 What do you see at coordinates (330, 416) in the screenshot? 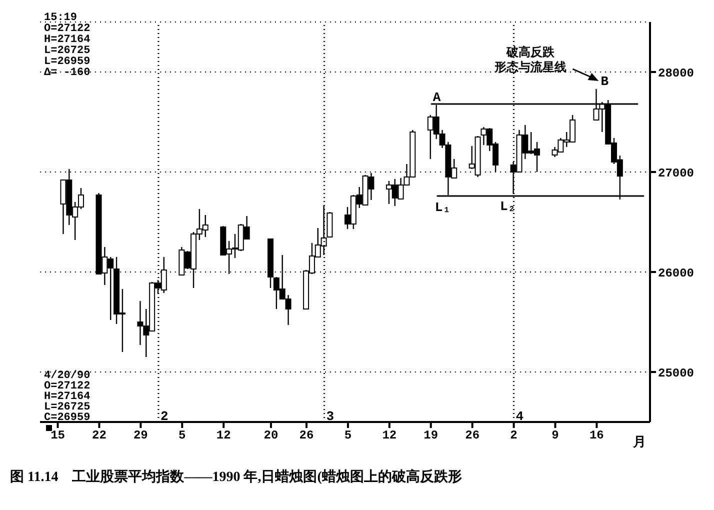
I see `ref-line-label: 3` at bounding box center [330, 416].